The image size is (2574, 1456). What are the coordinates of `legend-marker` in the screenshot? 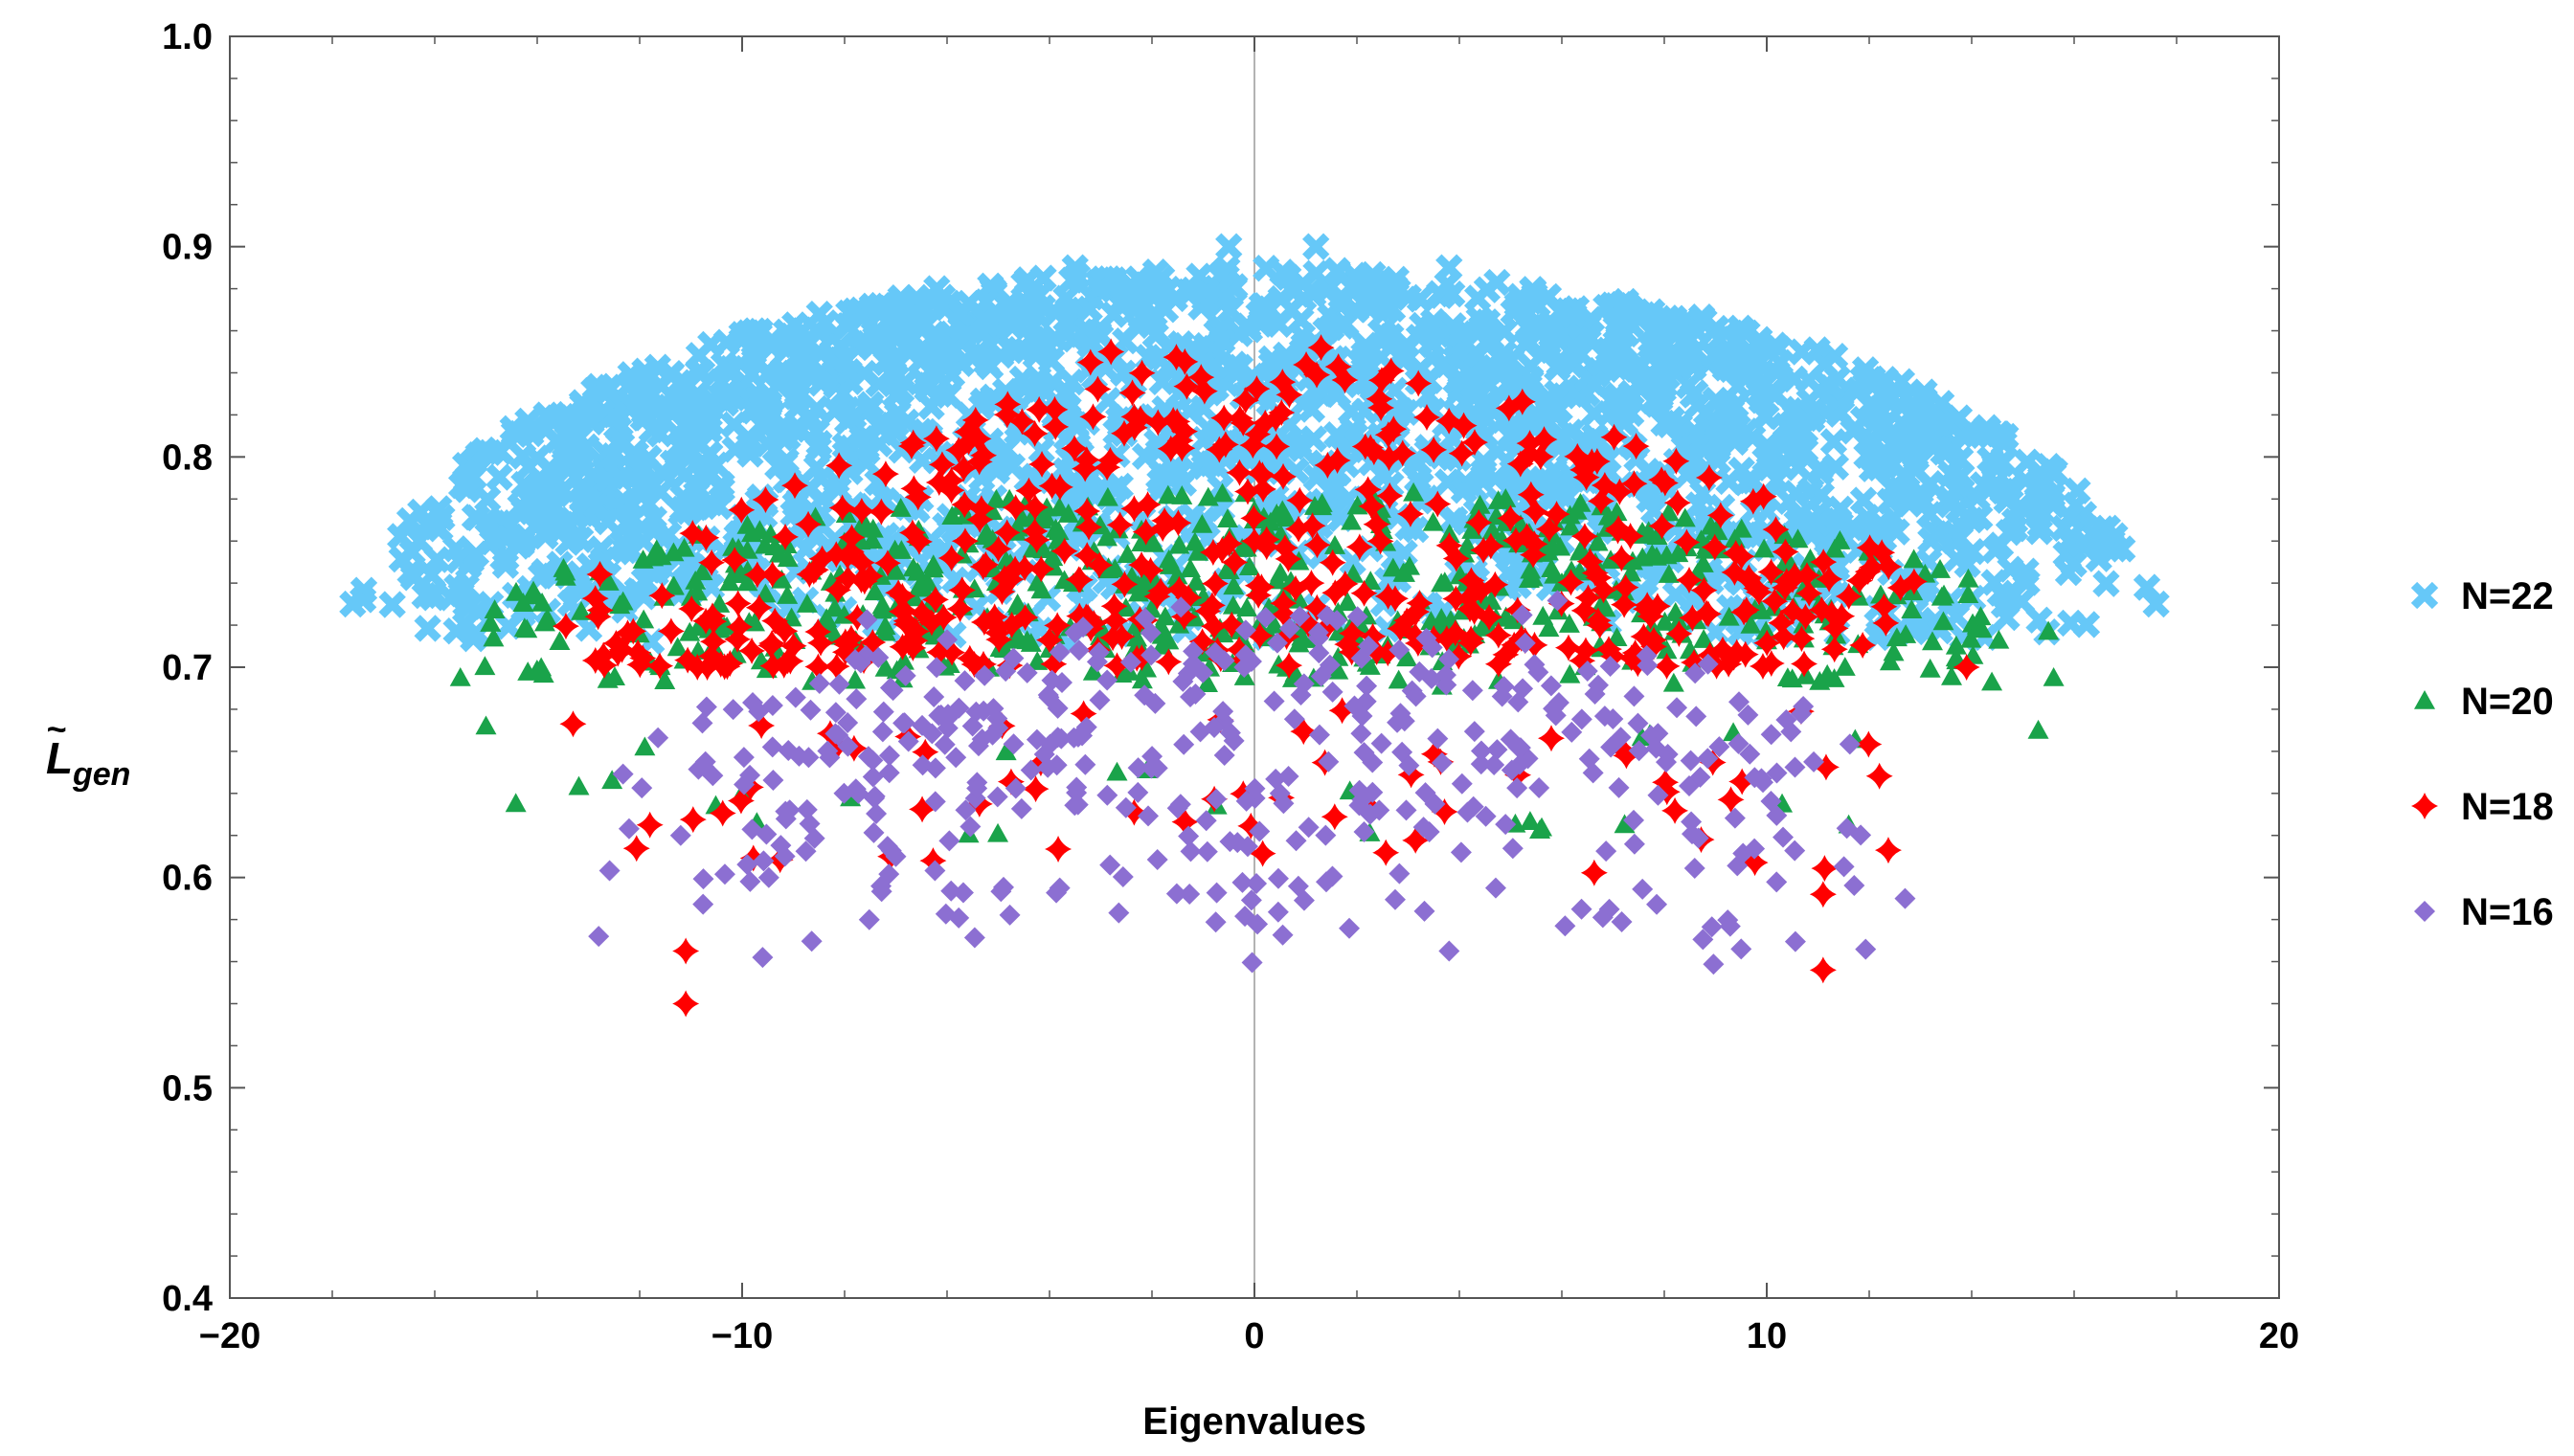 It's located at (2424, 595).